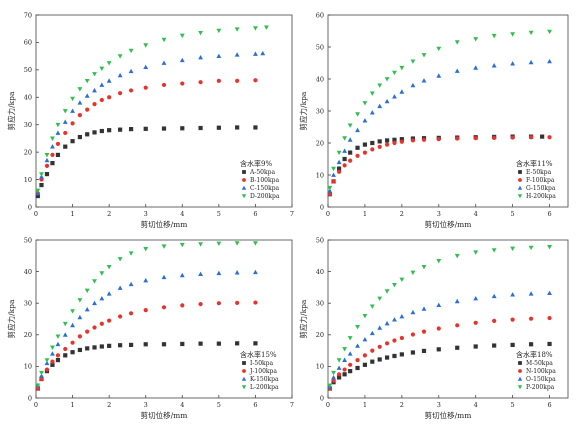 This screenshot has width=582, height=445. What do you see at coordinates (520, 180) in the screenshot?
I see `legend-marker` at bounding box center [520, 180].